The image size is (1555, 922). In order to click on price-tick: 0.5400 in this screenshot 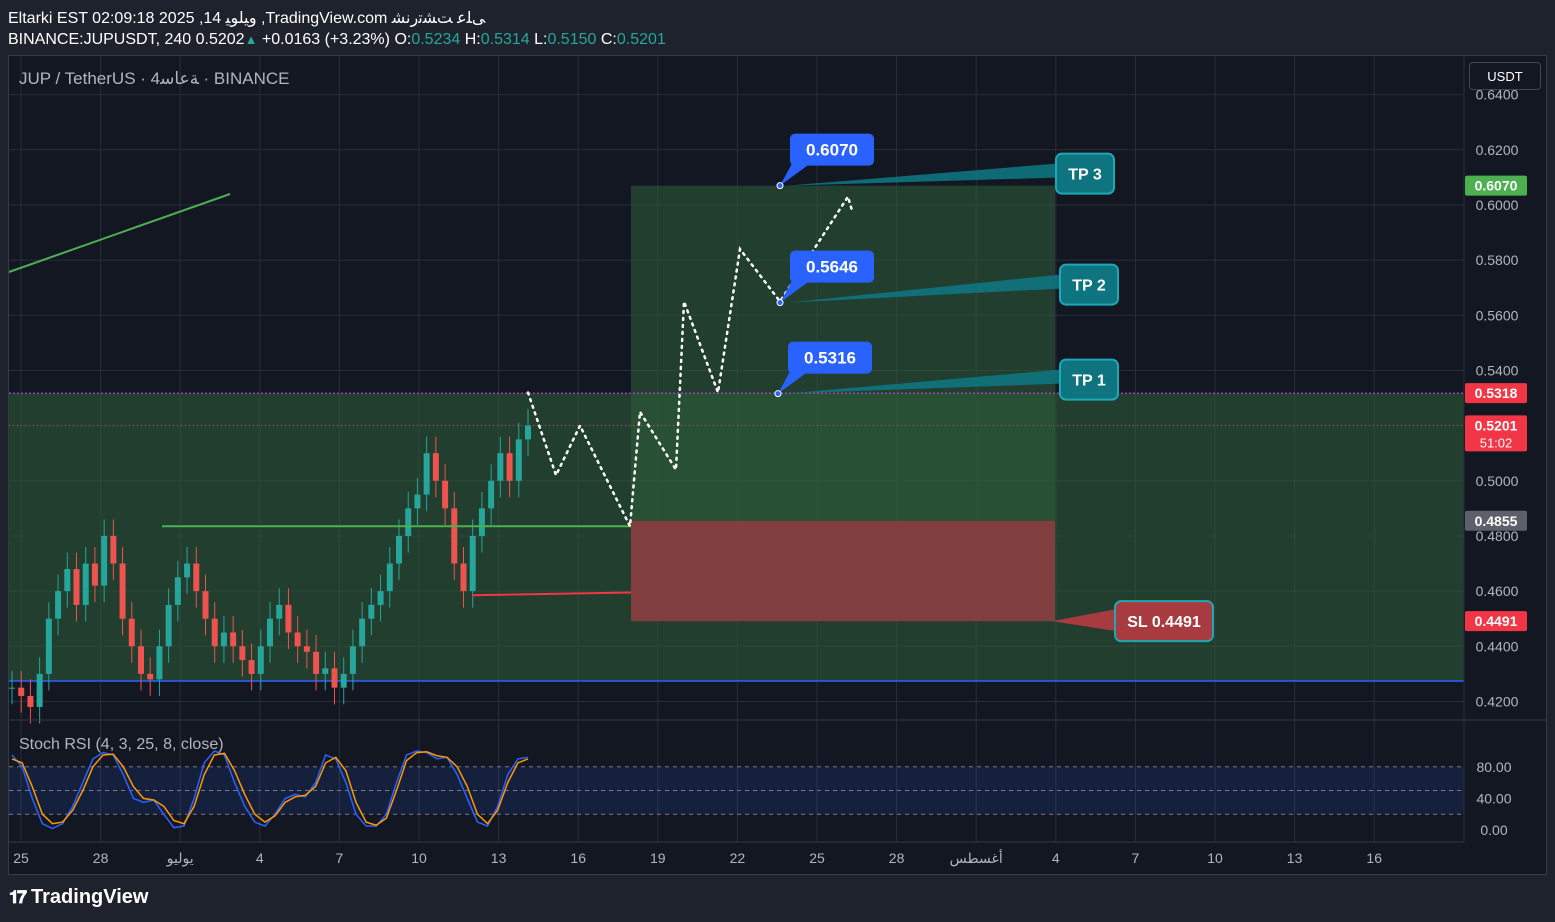, I will do `click(1497, 370)`.